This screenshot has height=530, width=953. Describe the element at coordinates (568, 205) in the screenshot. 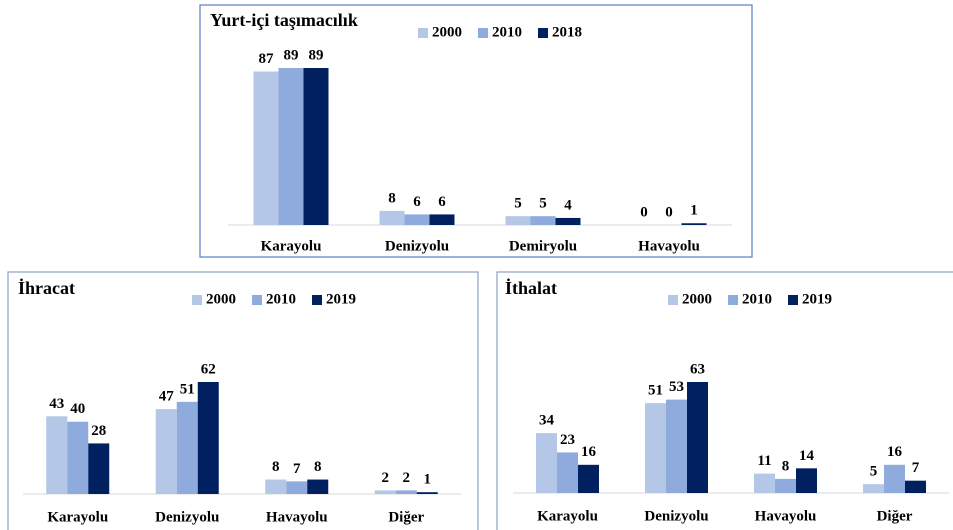

I see `data-label: 4` at that location.